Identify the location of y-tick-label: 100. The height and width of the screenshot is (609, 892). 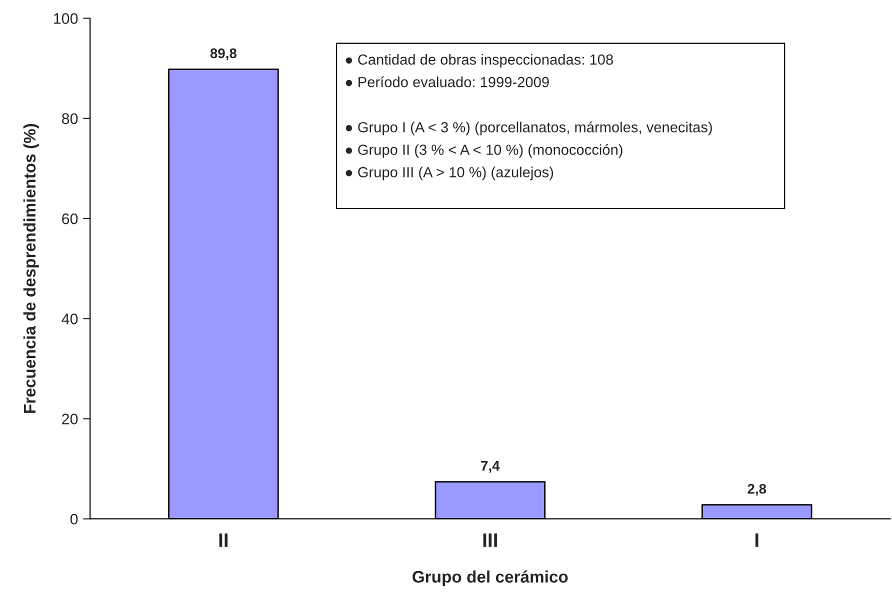
(66, 18).